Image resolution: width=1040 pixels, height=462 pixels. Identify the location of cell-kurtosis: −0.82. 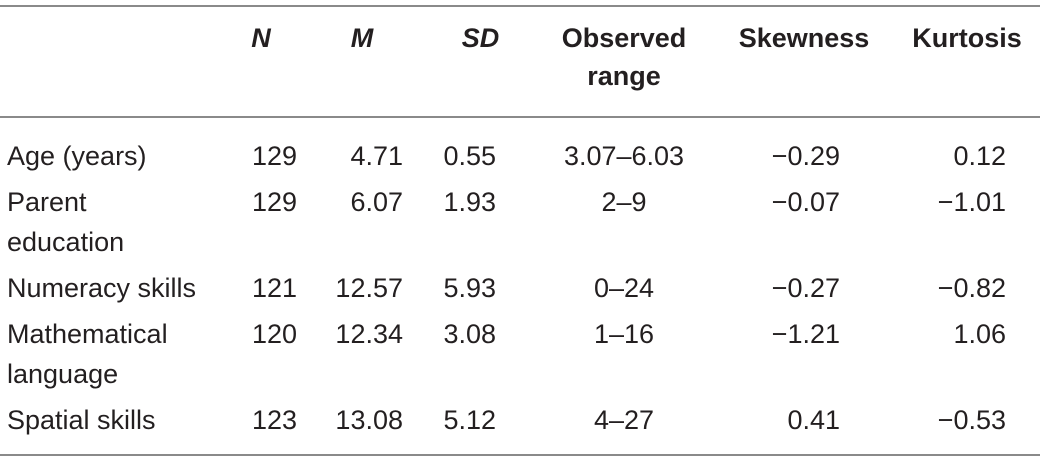
(971, 288).